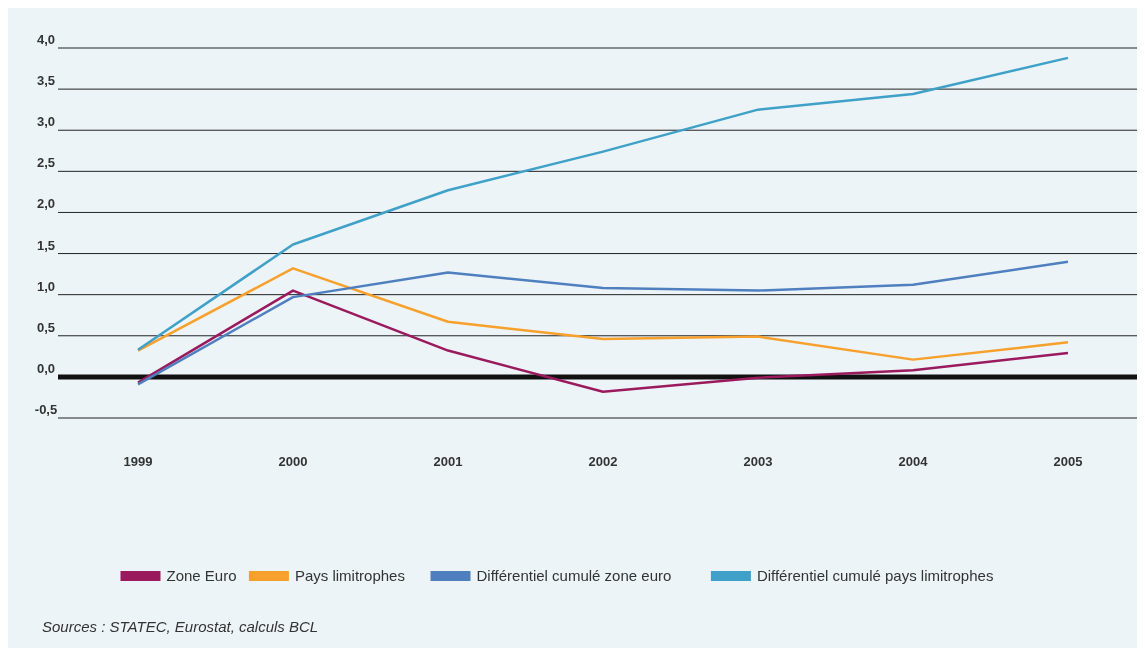  I want to click on legend-label: Zone Euro, so click(201, 575).